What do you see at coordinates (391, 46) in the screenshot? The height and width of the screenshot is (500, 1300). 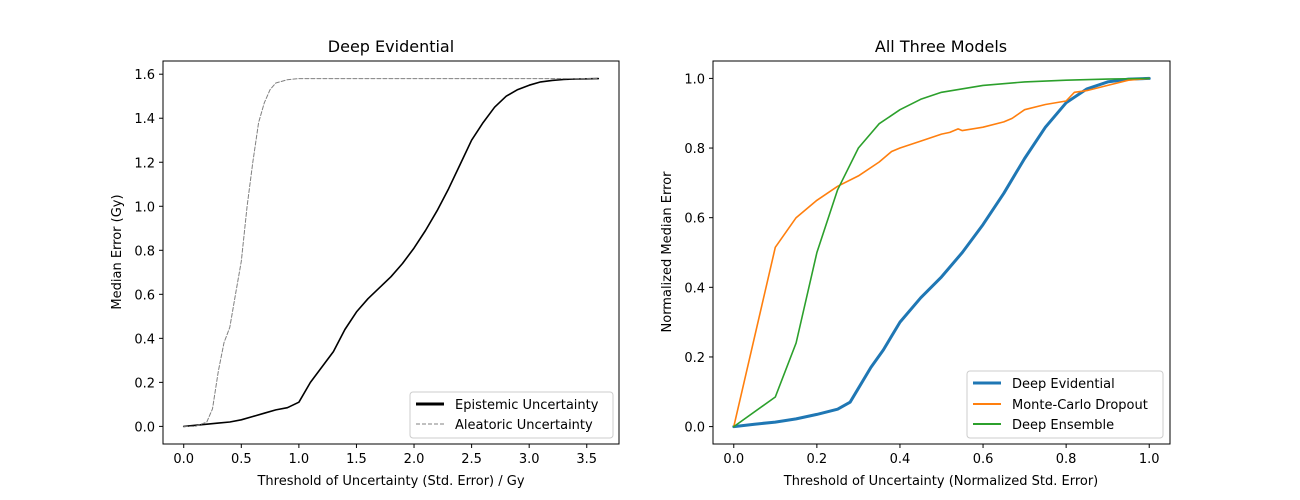 I see `chart-title: Deep Evidential` at bounding box center [391, 46].